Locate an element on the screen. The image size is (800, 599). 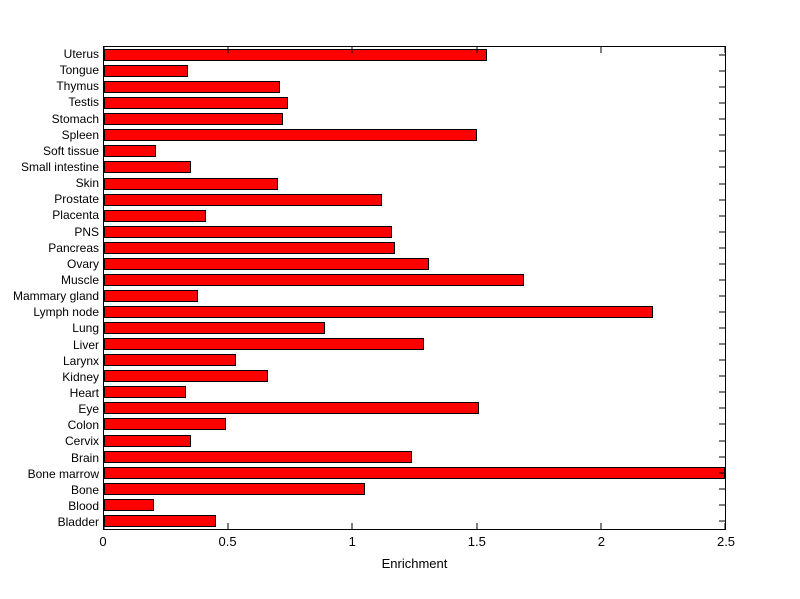
y-tick-label-spleen: Spleen is located at coordinates (80, 134).